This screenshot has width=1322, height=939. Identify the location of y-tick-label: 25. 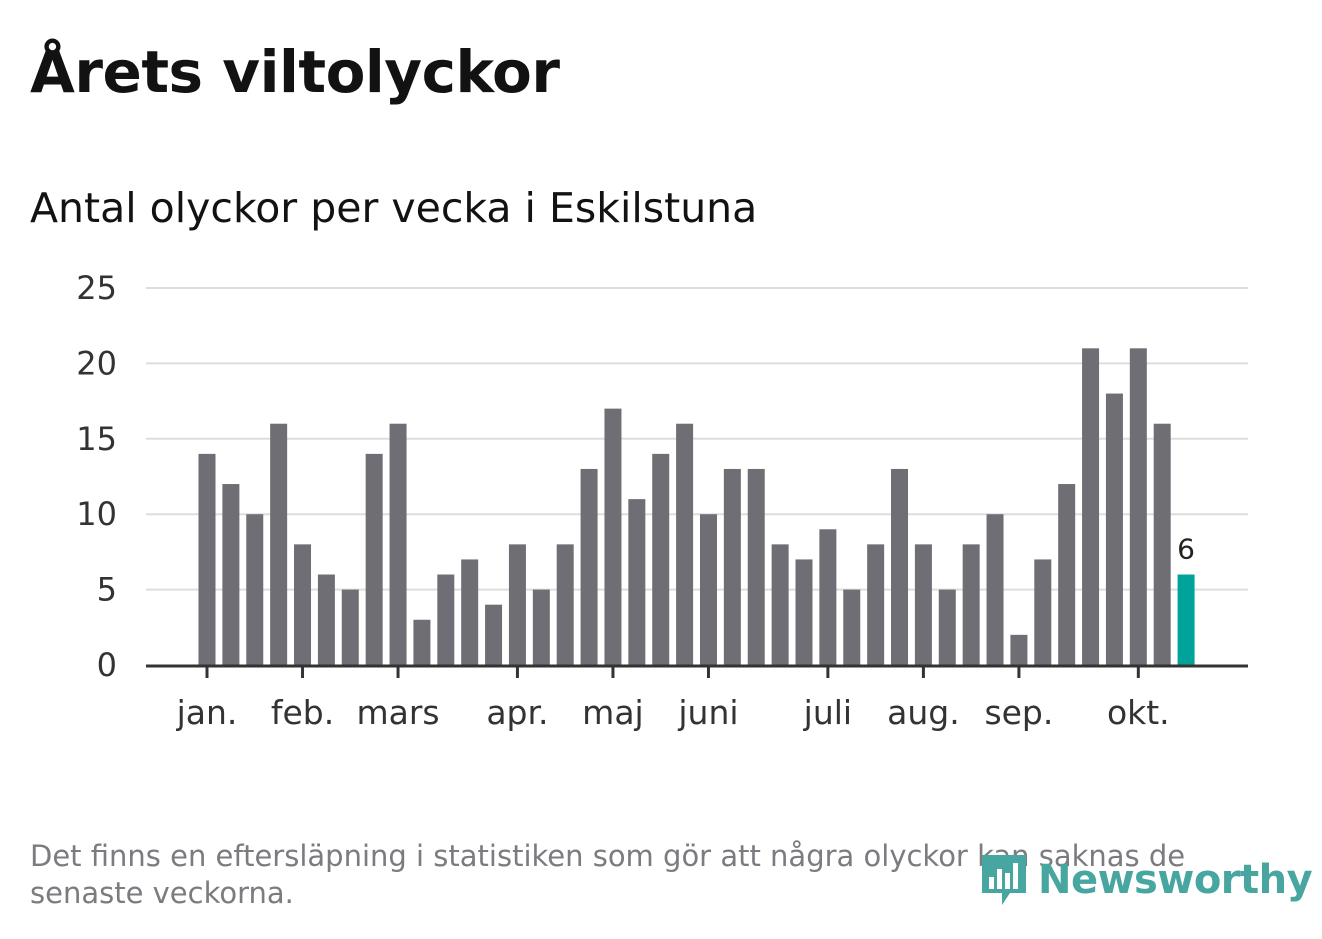
(96, 288).